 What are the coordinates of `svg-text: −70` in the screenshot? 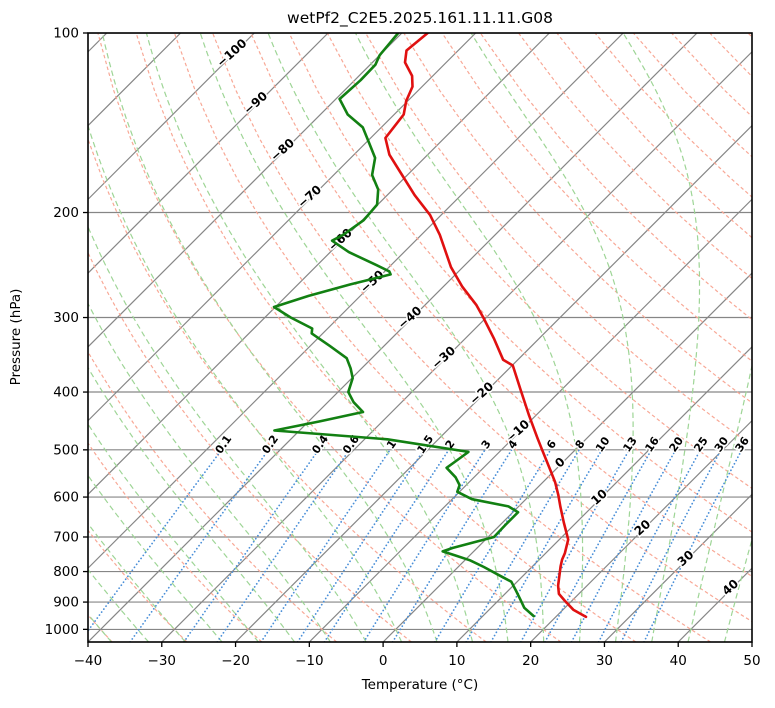 It's located at (309, 196).